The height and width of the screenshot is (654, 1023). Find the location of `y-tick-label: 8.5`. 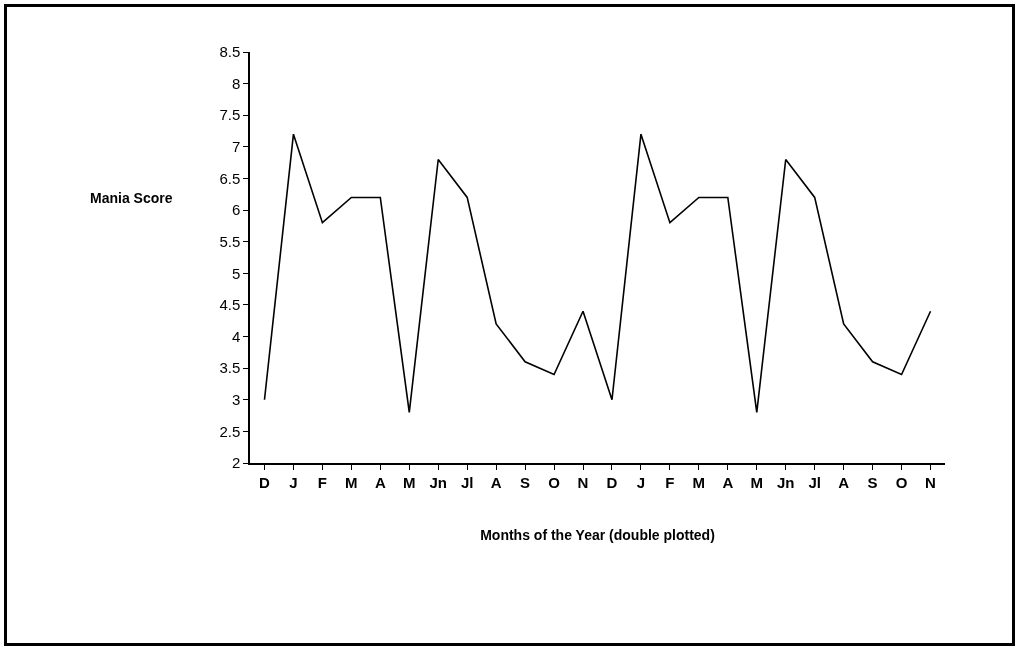

y-tick-label: 8.5 is located at coordinates (230, 52).